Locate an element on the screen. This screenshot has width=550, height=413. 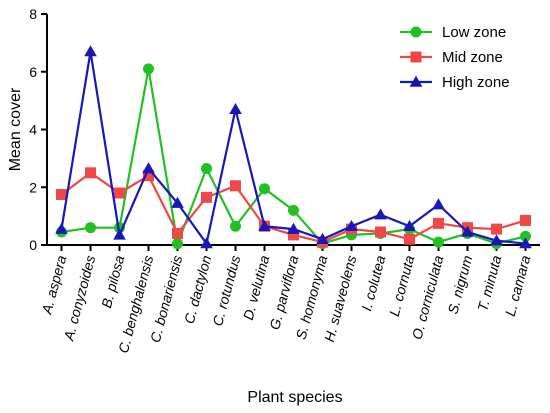
y-tick-label: 2 is located at coordinates (33, 187).